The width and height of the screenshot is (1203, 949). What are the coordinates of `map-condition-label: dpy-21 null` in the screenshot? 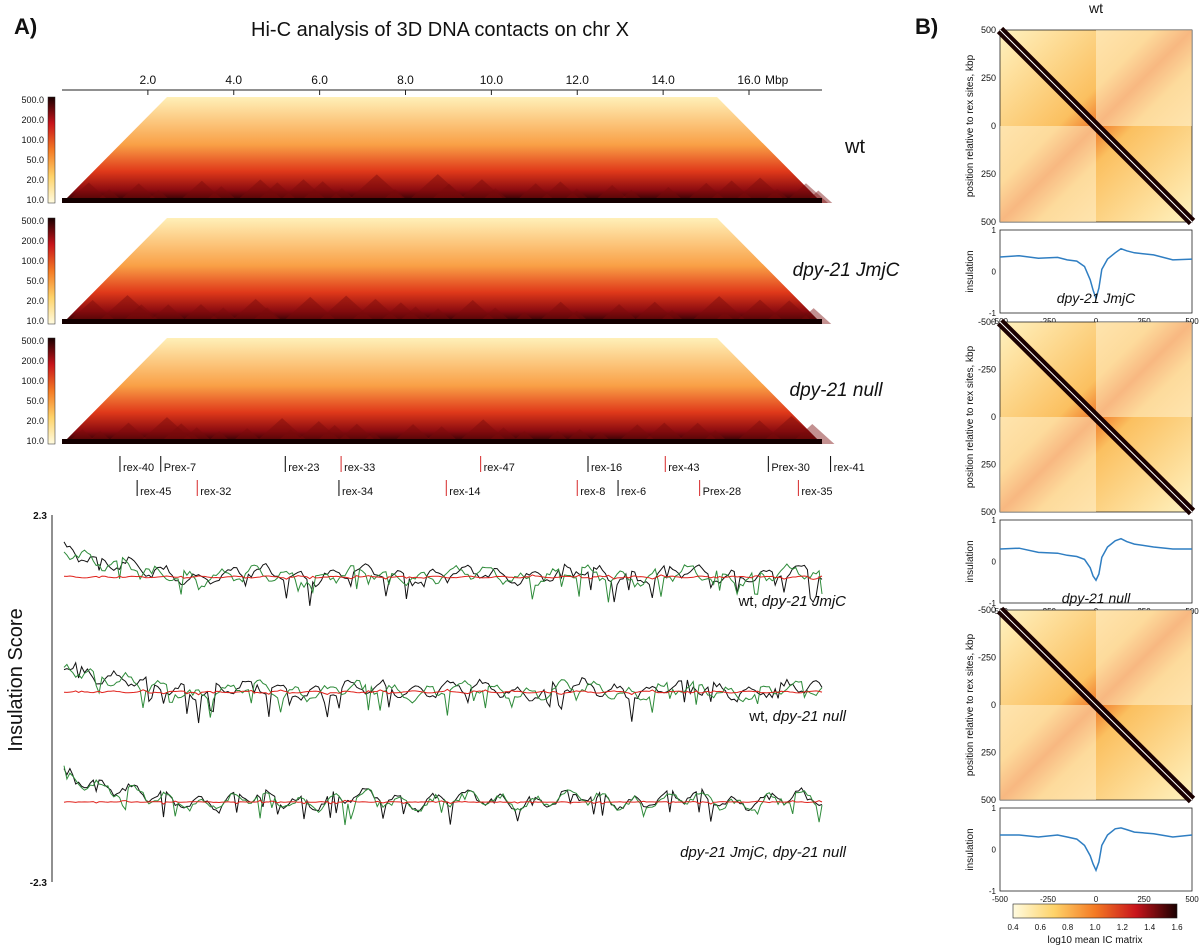 It's located at (837, 390).